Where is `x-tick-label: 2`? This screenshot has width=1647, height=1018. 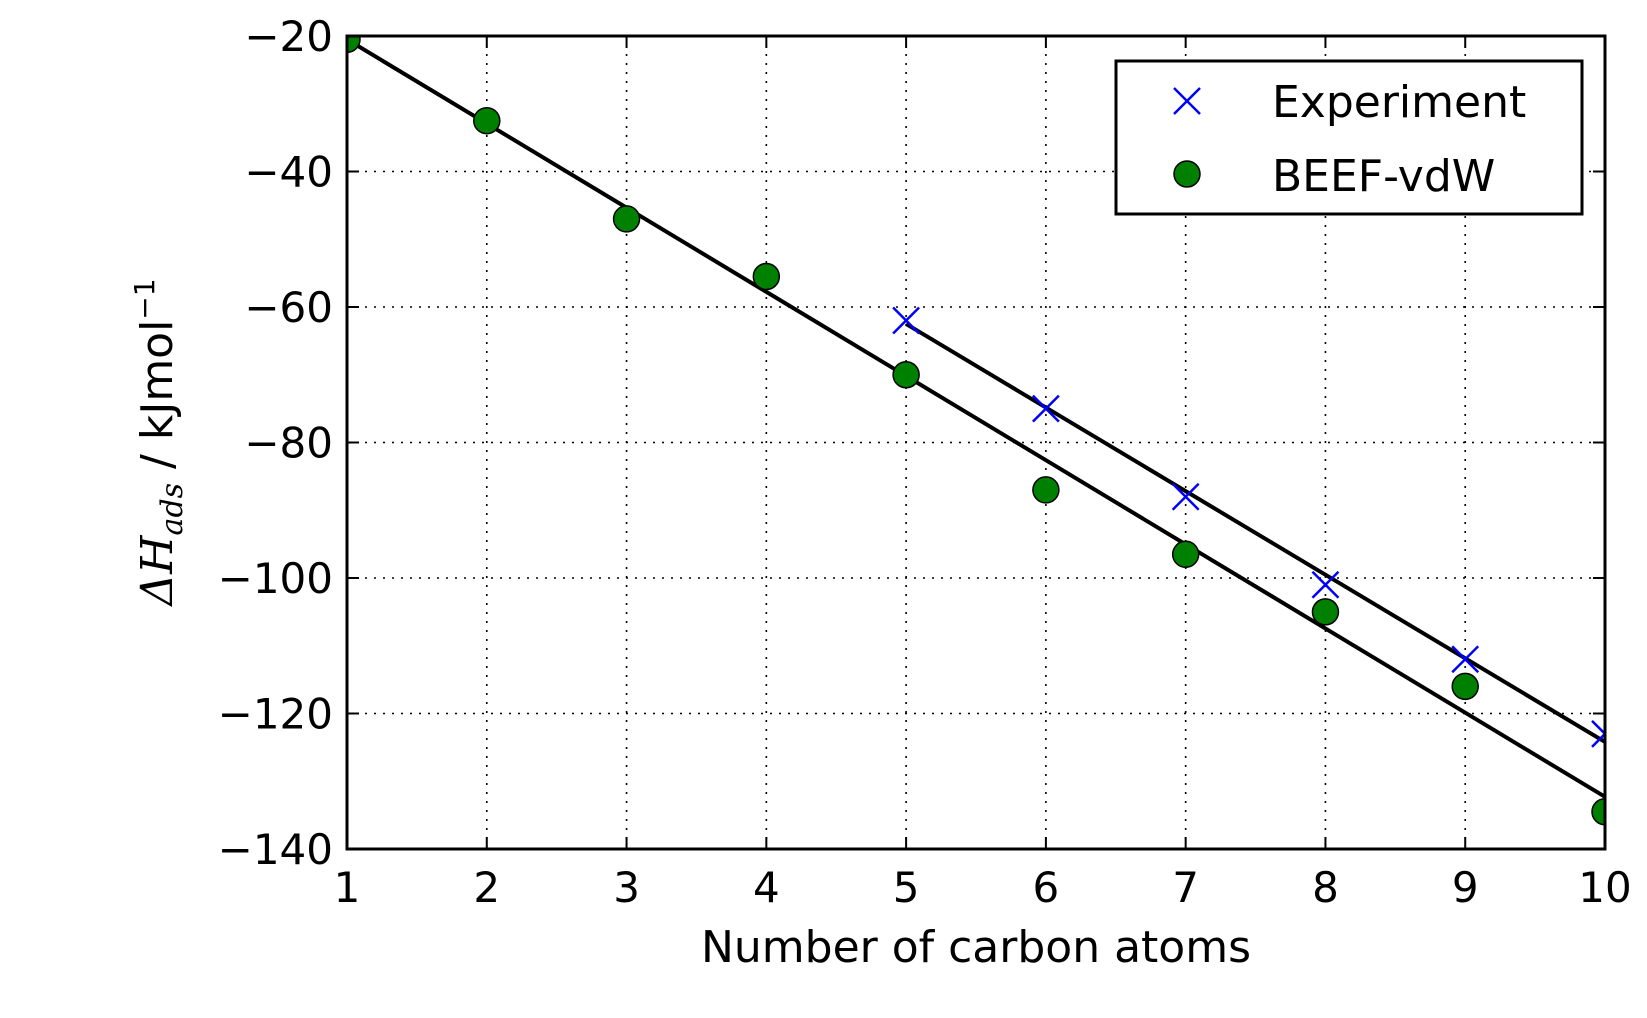
x-tick-label: 2 is located at coordinates (486, 887).